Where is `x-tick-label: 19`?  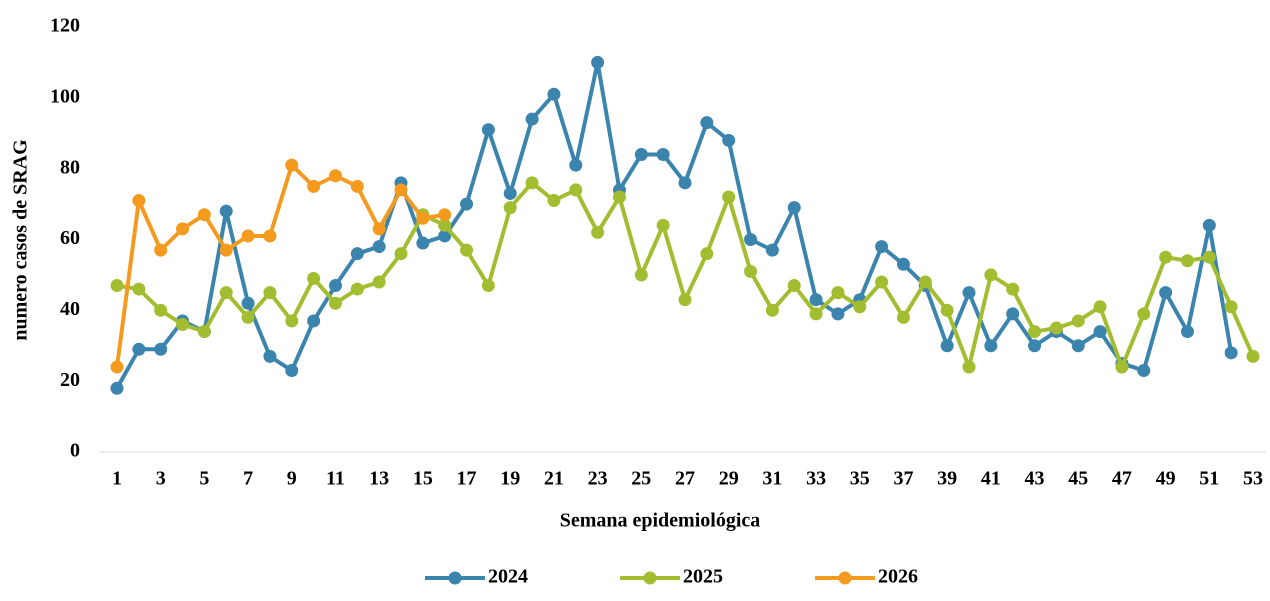 x-tick-label: 19 is located at coordinates (510, 479).